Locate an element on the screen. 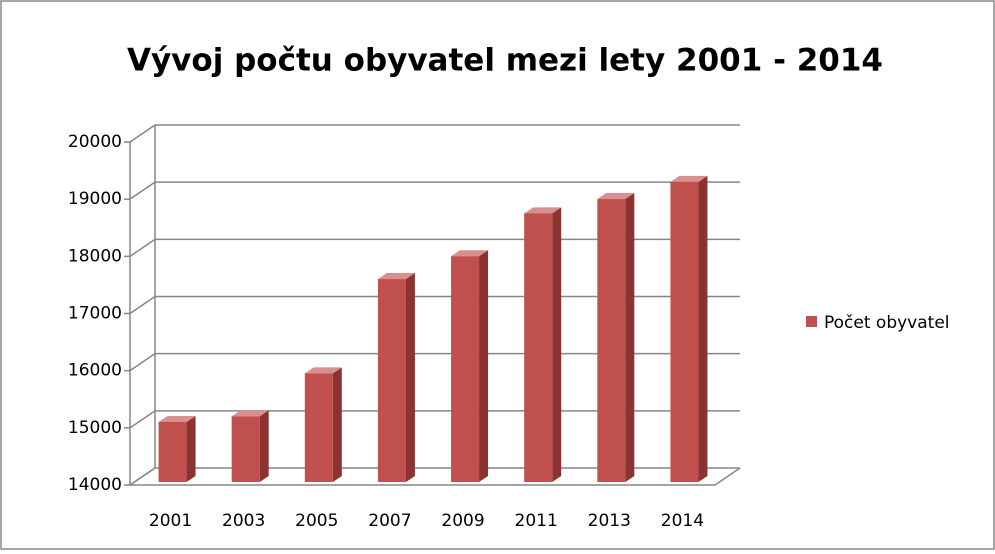 The height and width of the screenshot is (554, 995). x-tick-label: 2003 is located at coordinates (243, 521).